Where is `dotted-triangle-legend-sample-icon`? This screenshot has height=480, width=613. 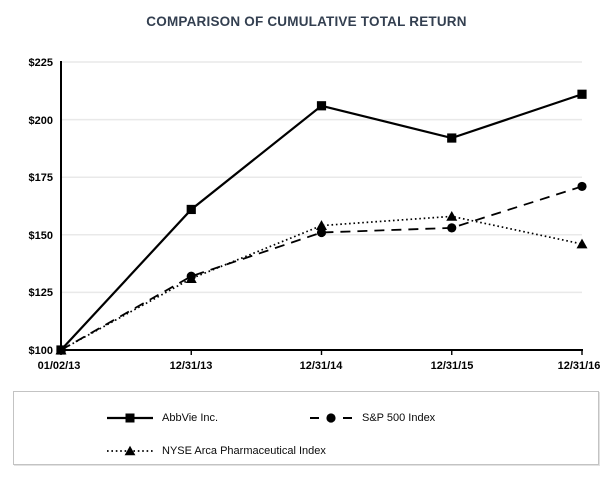 dotted-triangle-legend-sample-icon is located at coordinates (130, 450).